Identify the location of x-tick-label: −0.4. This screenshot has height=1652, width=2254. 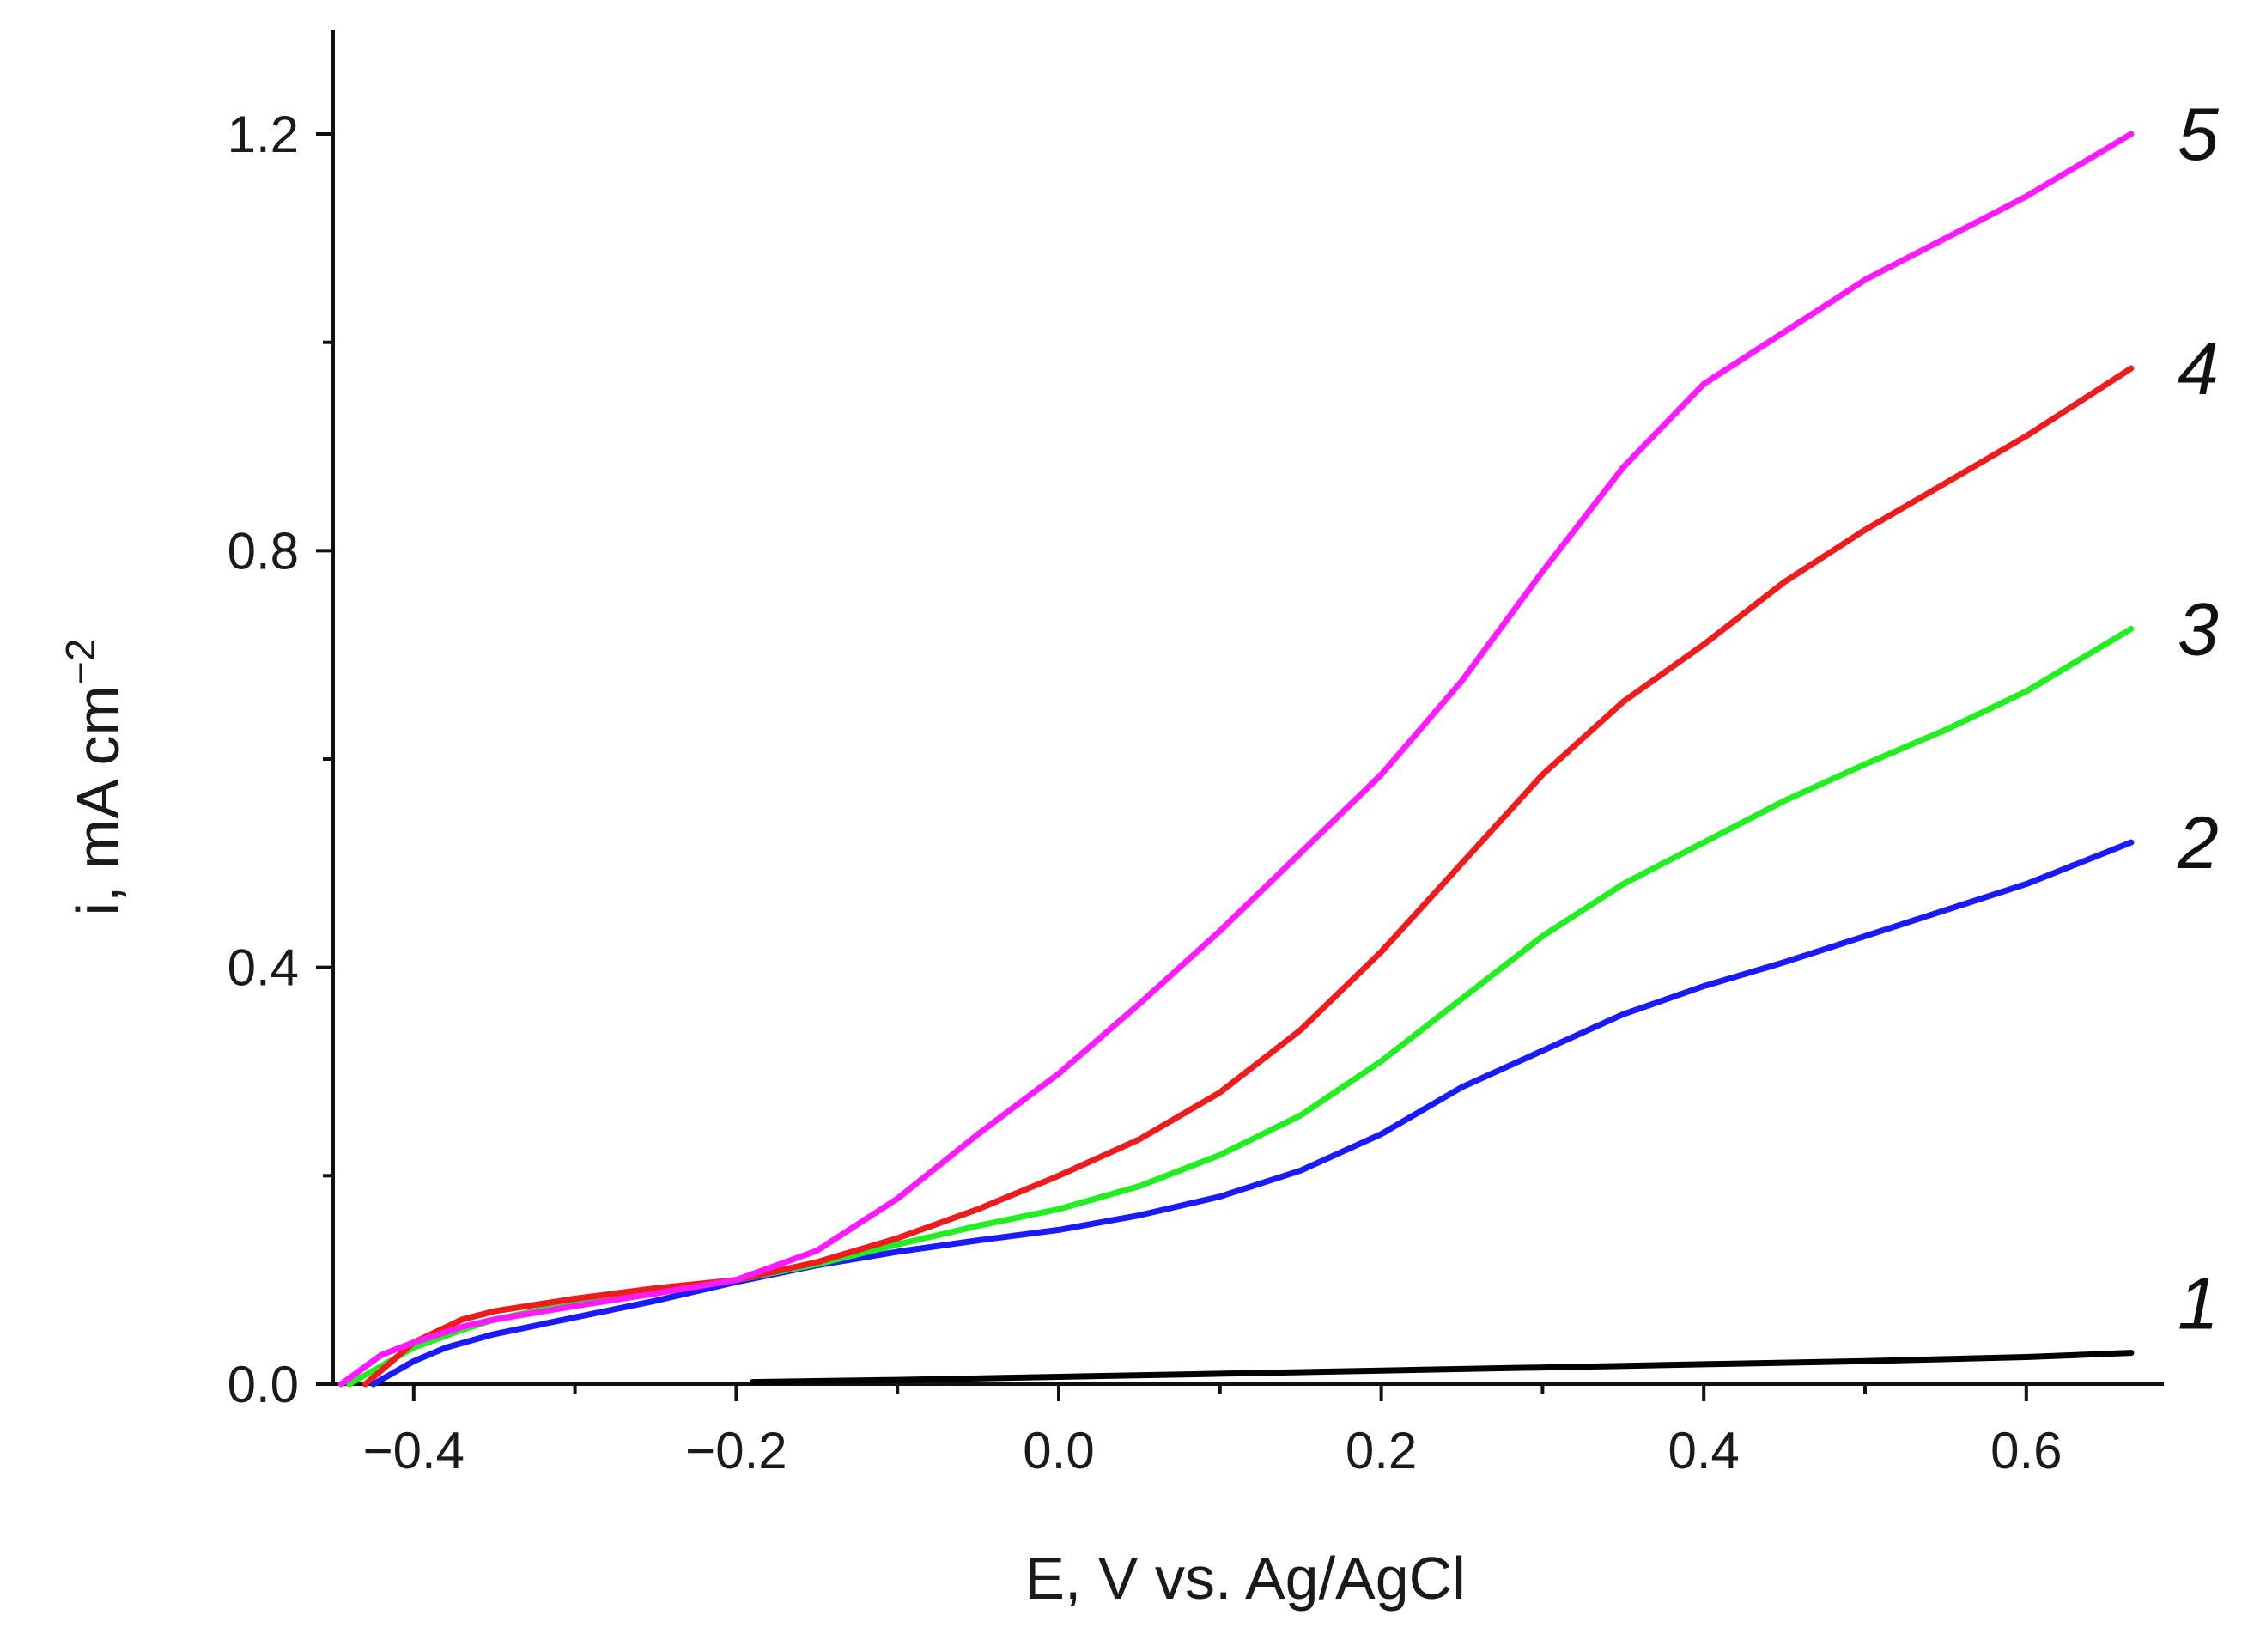
(414, 1450).